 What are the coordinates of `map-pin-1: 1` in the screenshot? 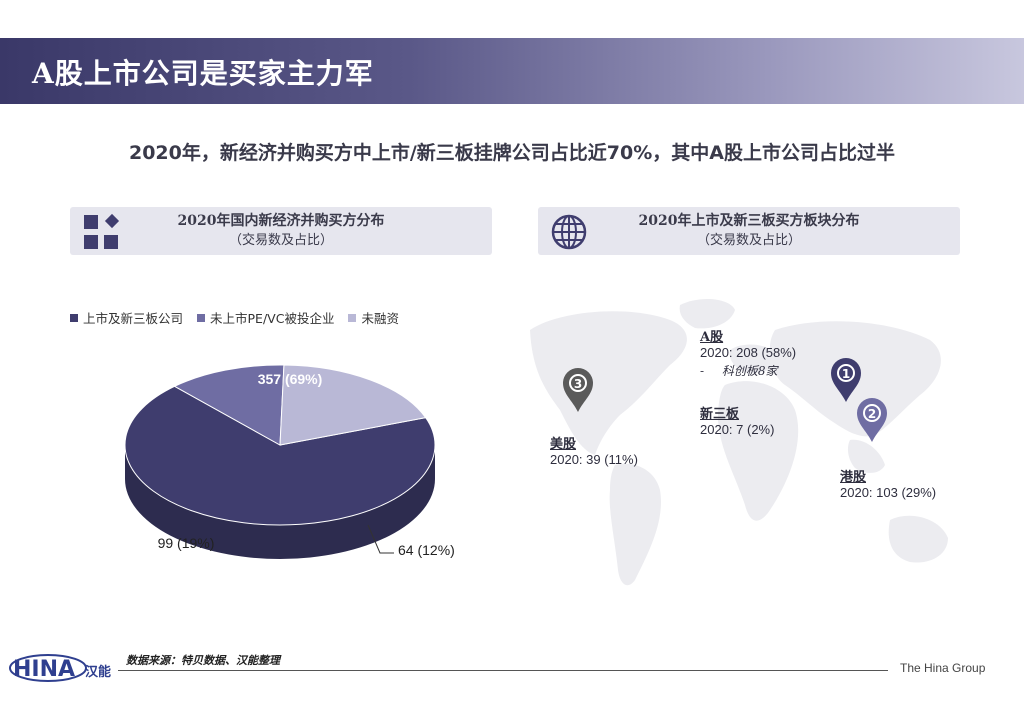 It's located at (846, 380).